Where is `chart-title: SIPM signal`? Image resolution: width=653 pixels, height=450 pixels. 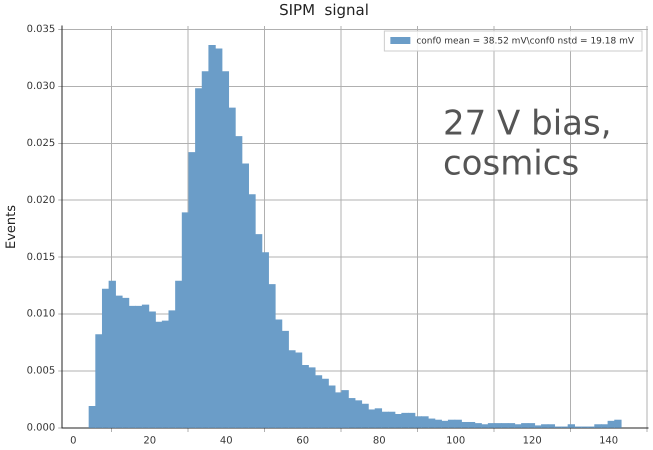 chart-title: SIPM signal is located at coordinates (324, 9).